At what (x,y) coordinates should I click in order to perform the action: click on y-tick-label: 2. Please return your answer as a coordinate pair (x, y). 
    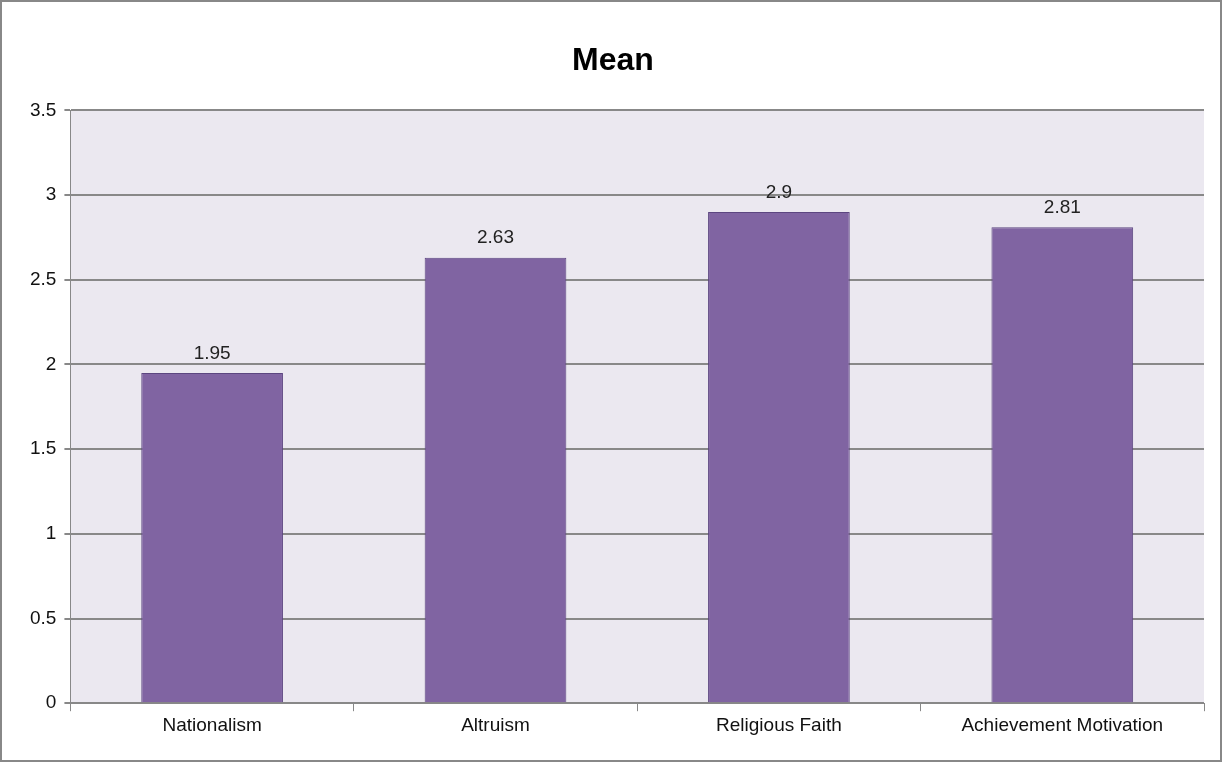
    Looking at the image, I should click on (51, 363).